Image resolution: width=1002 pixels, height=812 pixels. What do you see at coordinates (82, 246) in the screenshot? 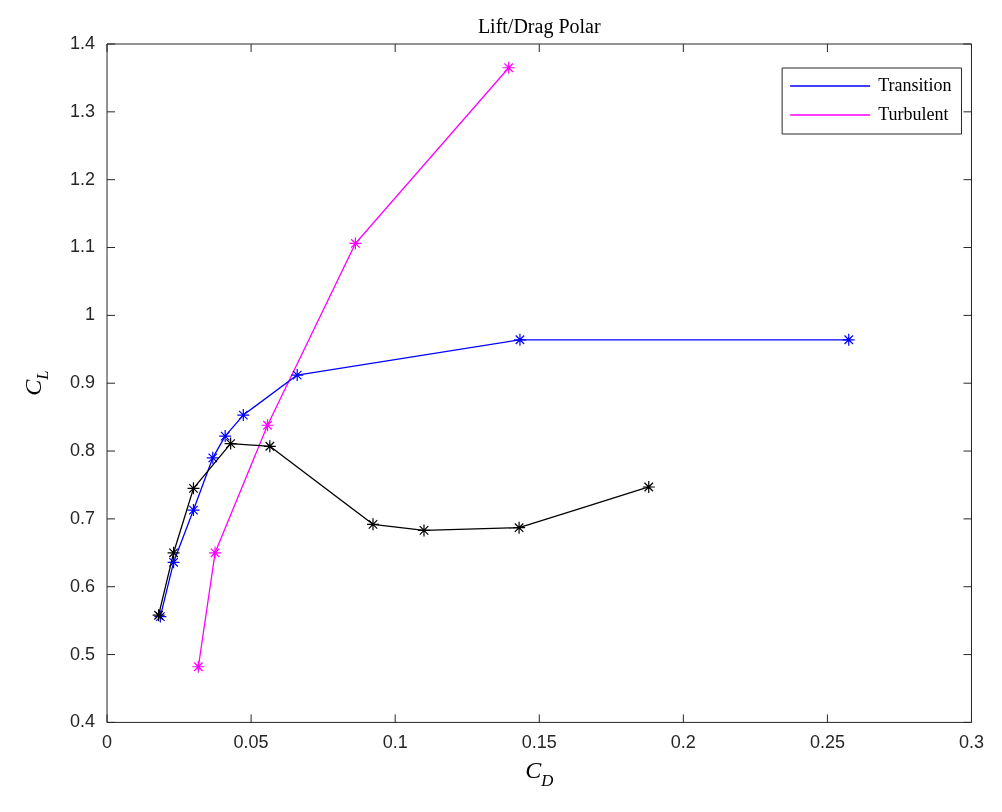
I see `y-tick-label: 1.1` at bounding box center [82, 246].